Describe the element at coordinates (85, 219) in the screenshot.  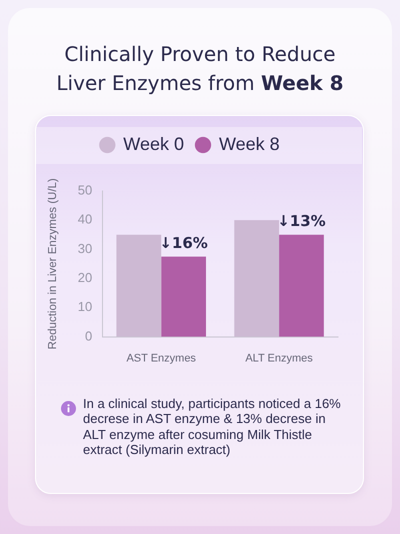
I see `y-tick-label: 40` at that location.